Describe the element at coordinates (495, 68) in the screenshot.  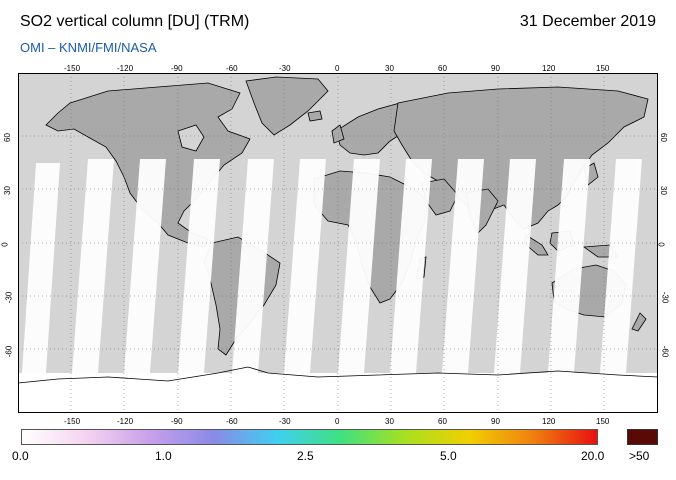
I see `lon-label-top-90: 90` at that location.